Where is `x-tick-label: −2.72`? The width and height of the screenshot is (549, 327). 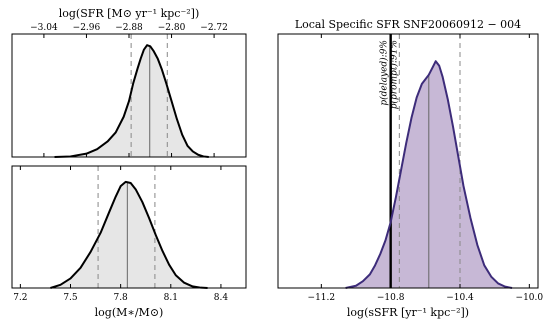 x-tick-label: −2.72 is located at coordinates (214, 28).